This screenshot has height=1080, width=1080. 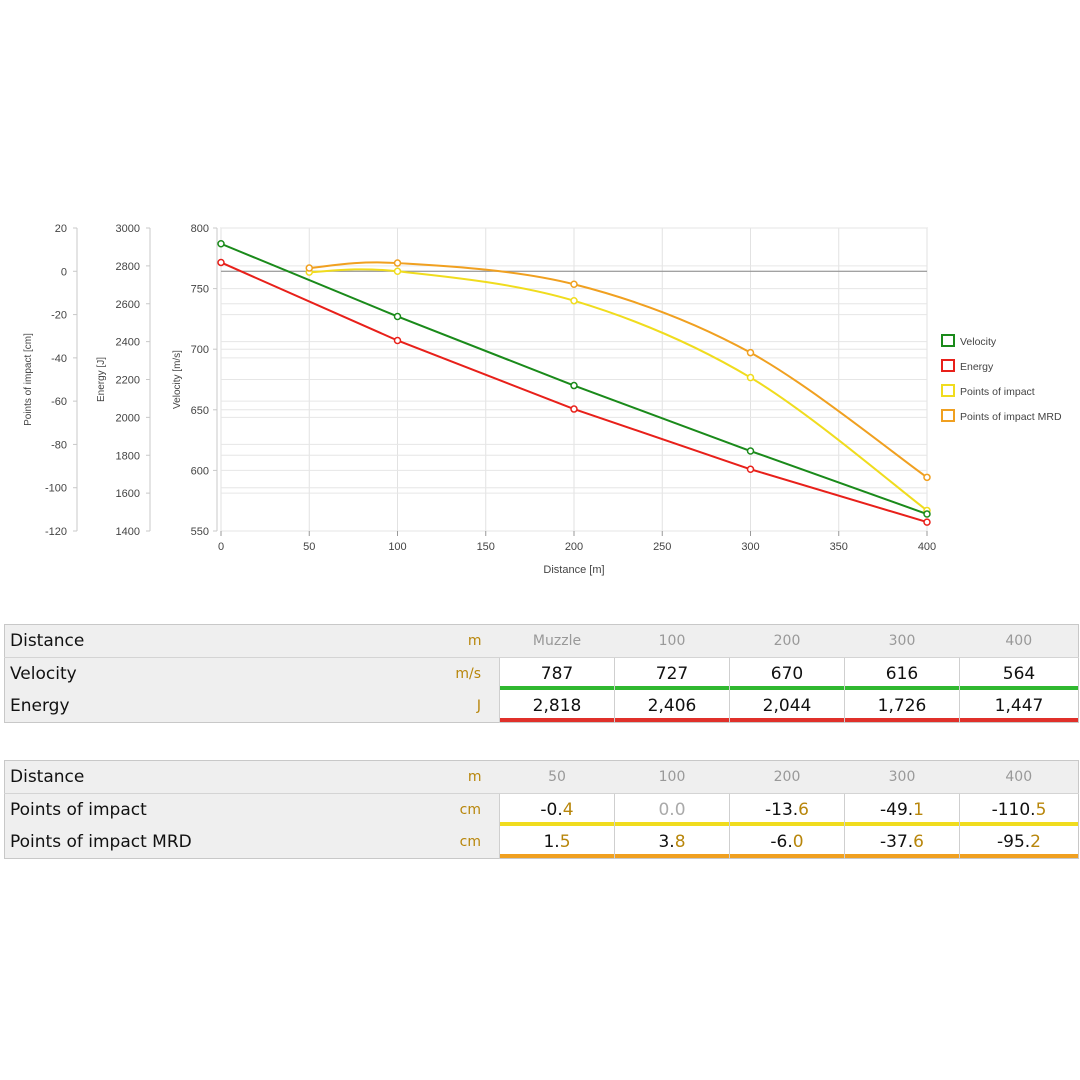 What do you see at coordinates (40, 706) in the screenshot?
I see `row-label: Energy` at bounding box center [40, 706].